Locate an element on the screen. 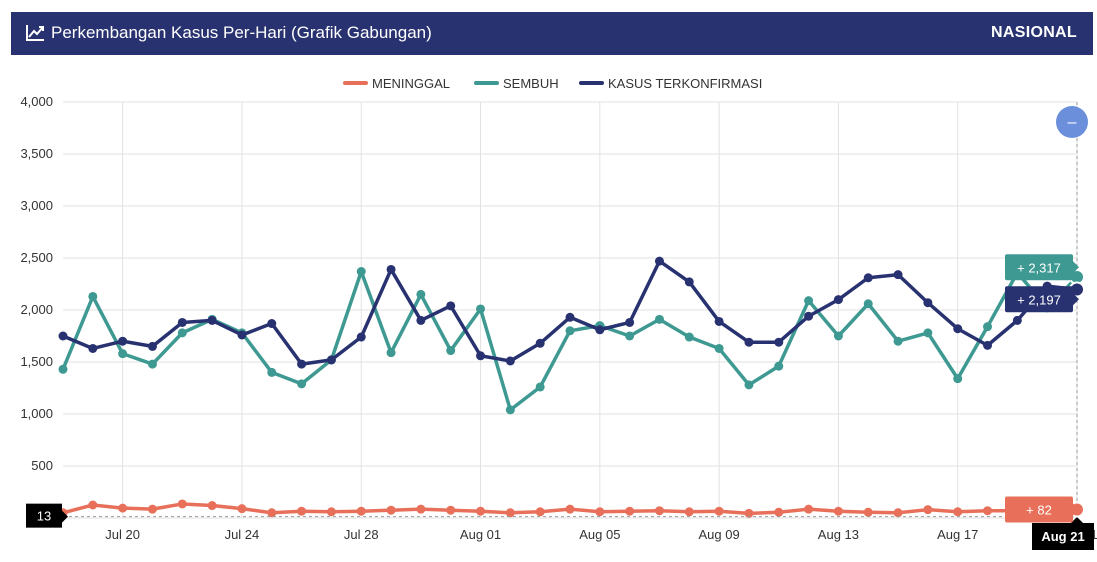  zoom-out-icon: – is located at coordinates (1072, 122).